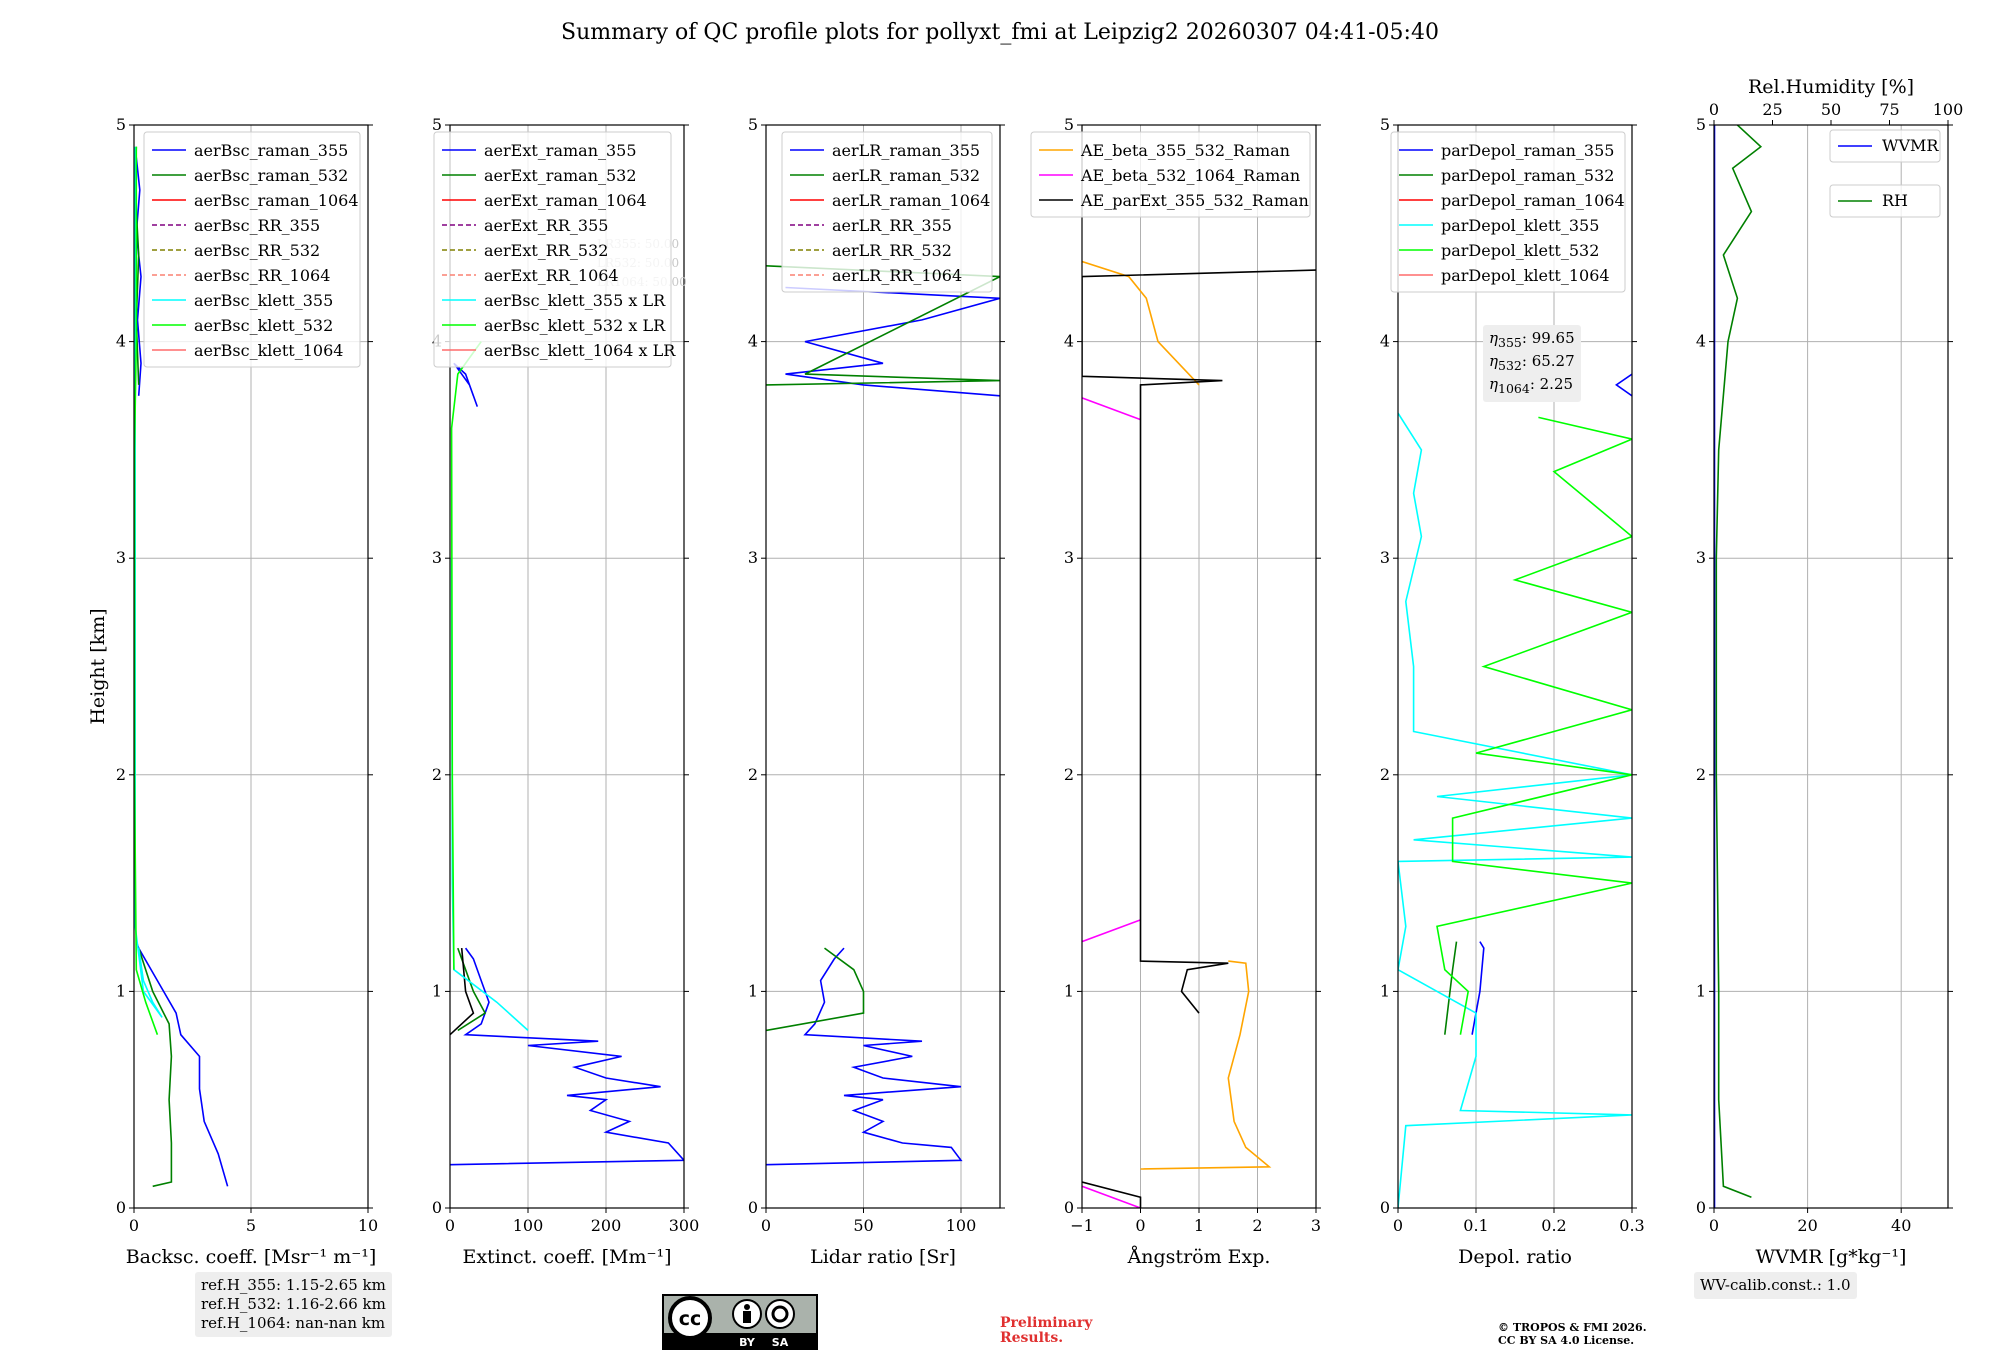 This screenshot has width=2000, height=1360. Describe the element at coordinates (1553, 361) in the screenshot. I see `eta-532-value: 65.27` at that location.